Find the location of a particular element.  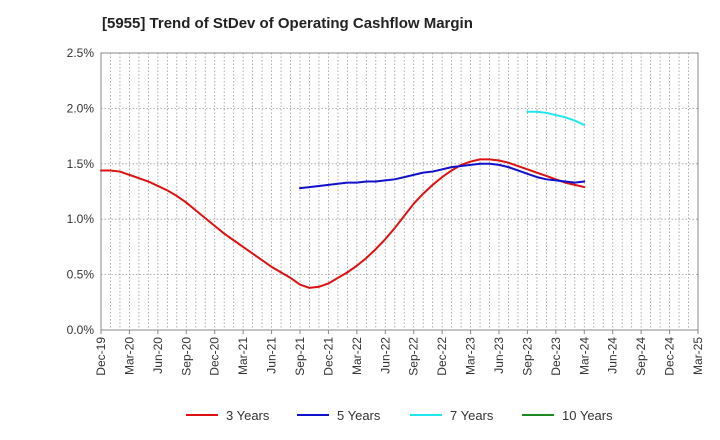

x-tick-label: Dec-22 is located at coordinates (442, 356).